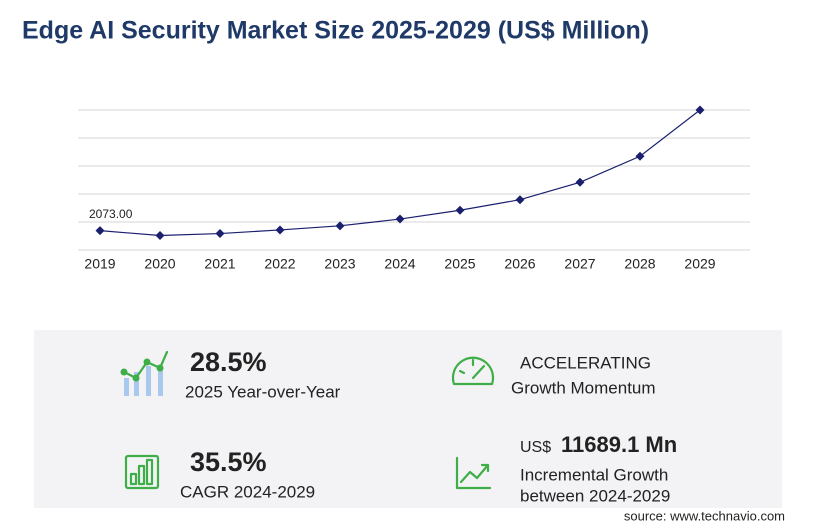 This screenshot has width=816, height=528. I want to click on stat-unit: US$, so click(535, 447).